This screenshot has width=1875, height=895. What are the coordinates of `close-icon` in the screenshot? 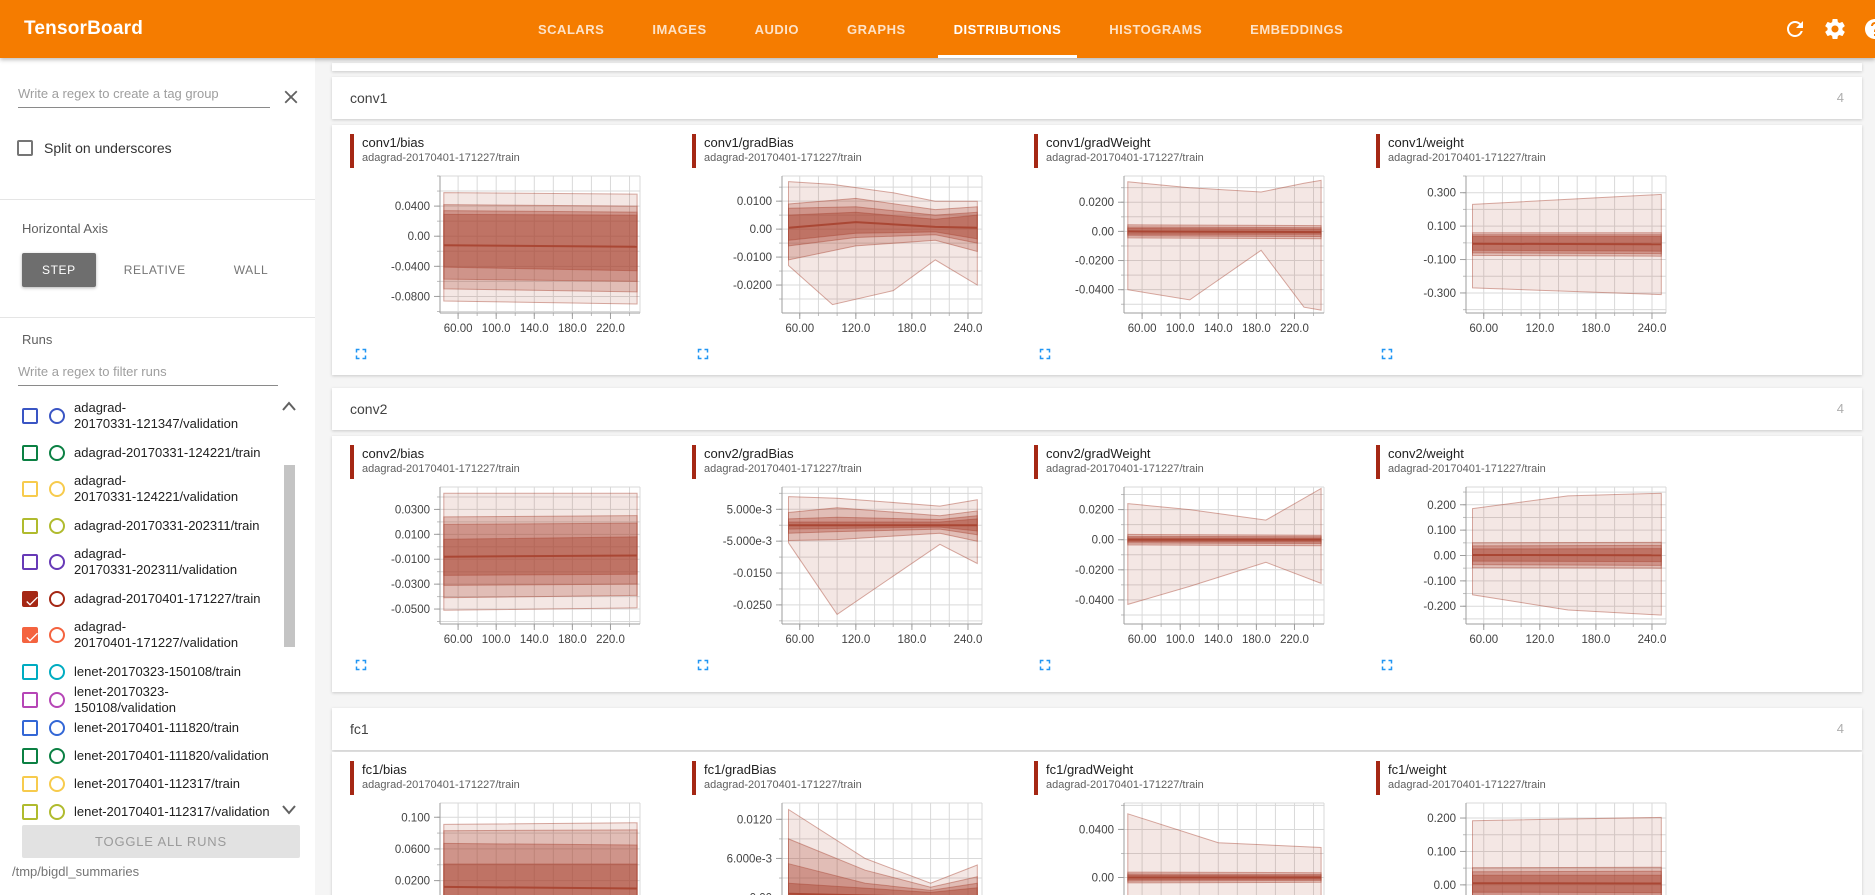 It's located at (291, 97).